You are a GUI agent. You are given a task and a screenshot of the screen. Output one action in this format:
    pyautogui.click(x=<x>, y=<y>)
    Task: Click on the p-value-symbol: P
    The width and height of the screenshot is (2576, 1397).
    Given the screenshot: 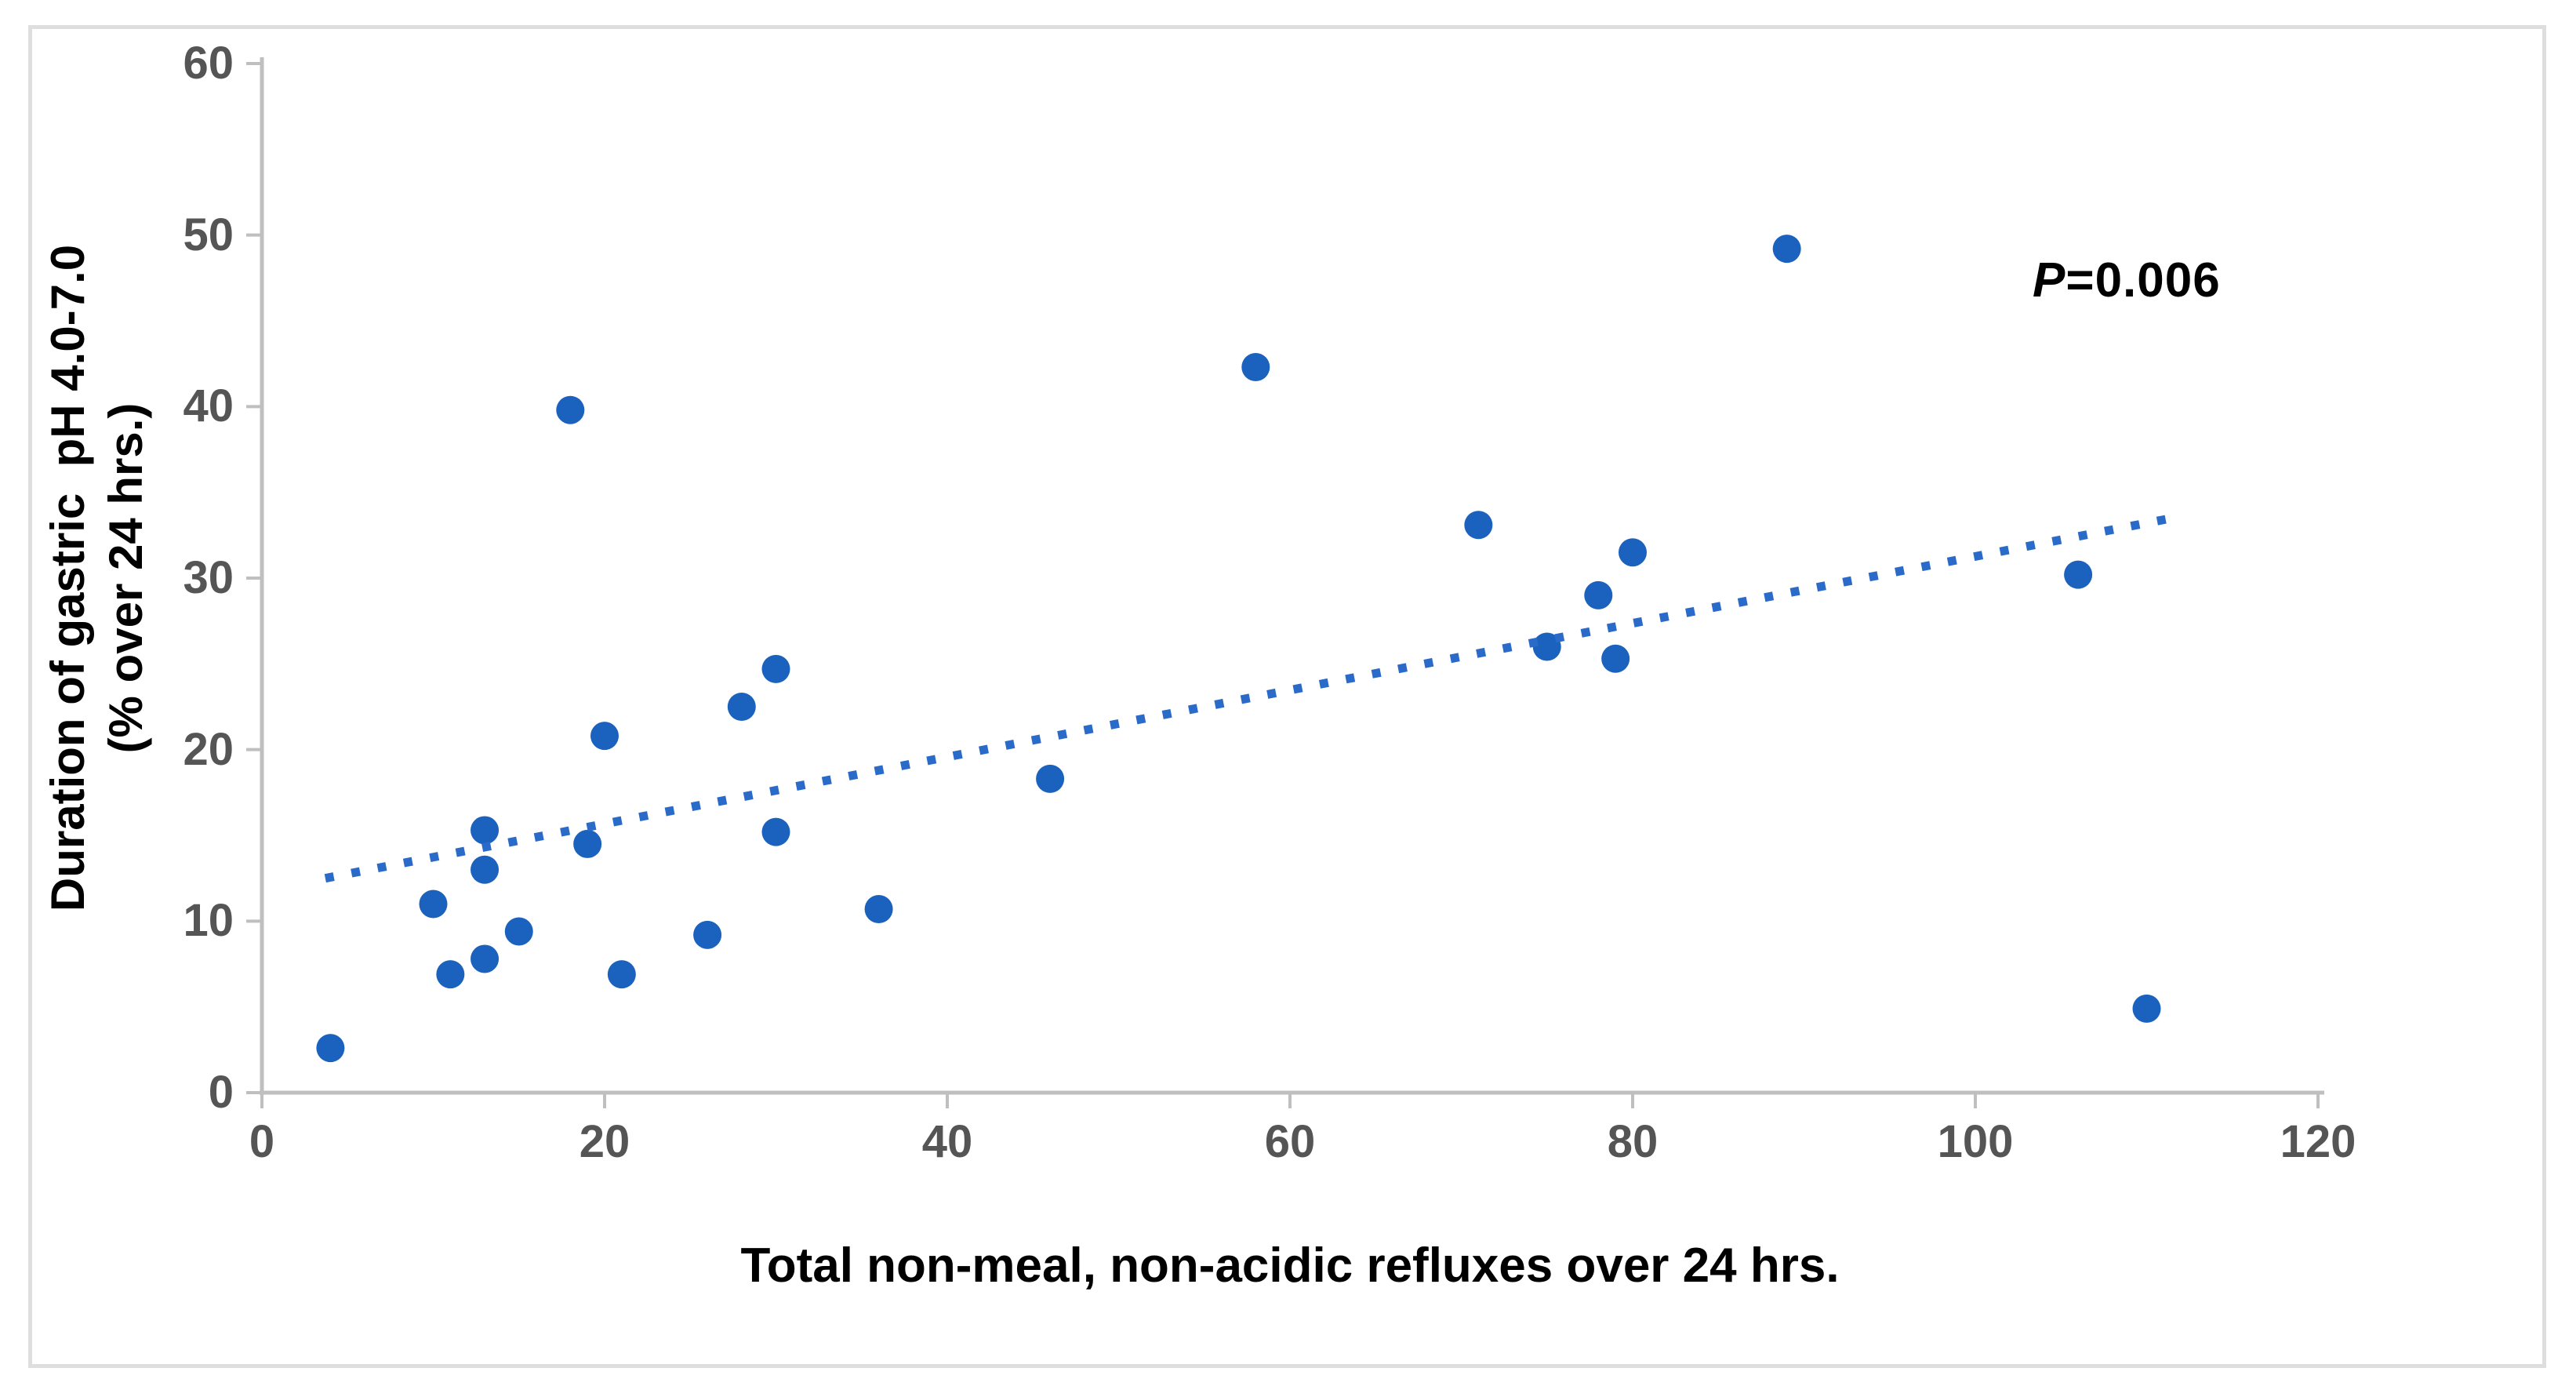 What is the action you would take?
    pyautogui.click(x=2049, y=280)
    